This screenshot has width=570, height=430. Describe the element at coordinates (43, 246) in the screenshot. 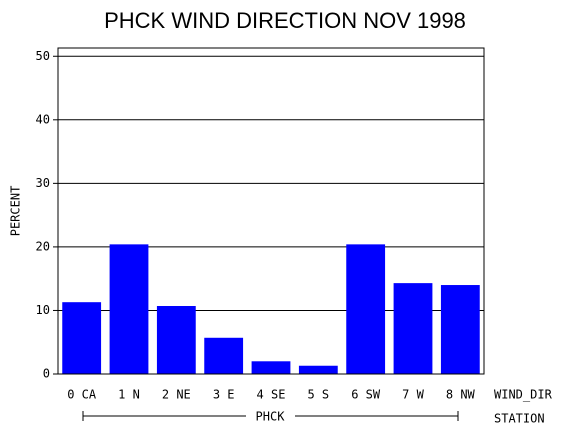

I see `y-tick-label: 20` at that location.